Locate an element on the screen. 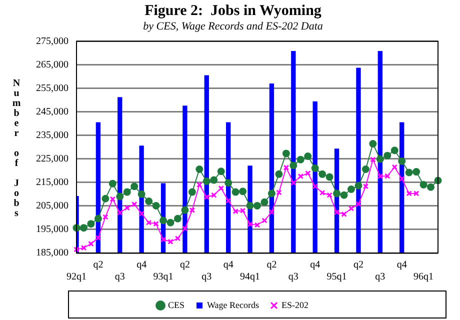 Image resolution: width=460 pixels, height=320 pixels. y-tick-label: 245,000 is located at coordinates (52, 112).